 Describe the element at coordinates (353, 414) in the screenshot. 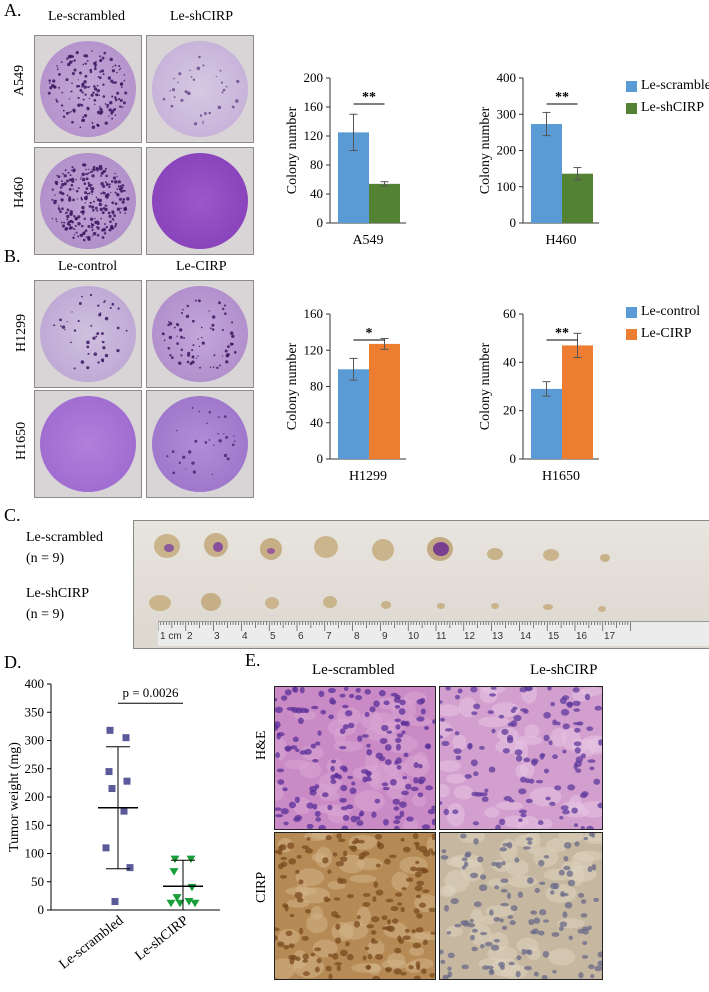

I see `bar-le-control` at that location.